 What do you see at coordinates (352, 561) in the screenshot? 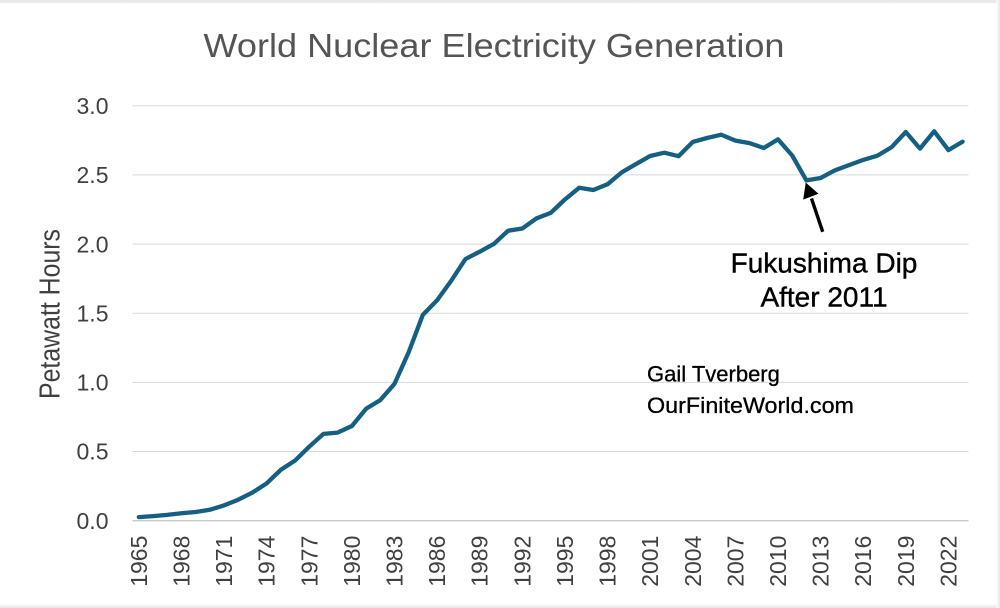
I see `svg-text: 1980` at bounding box center [352, 561].